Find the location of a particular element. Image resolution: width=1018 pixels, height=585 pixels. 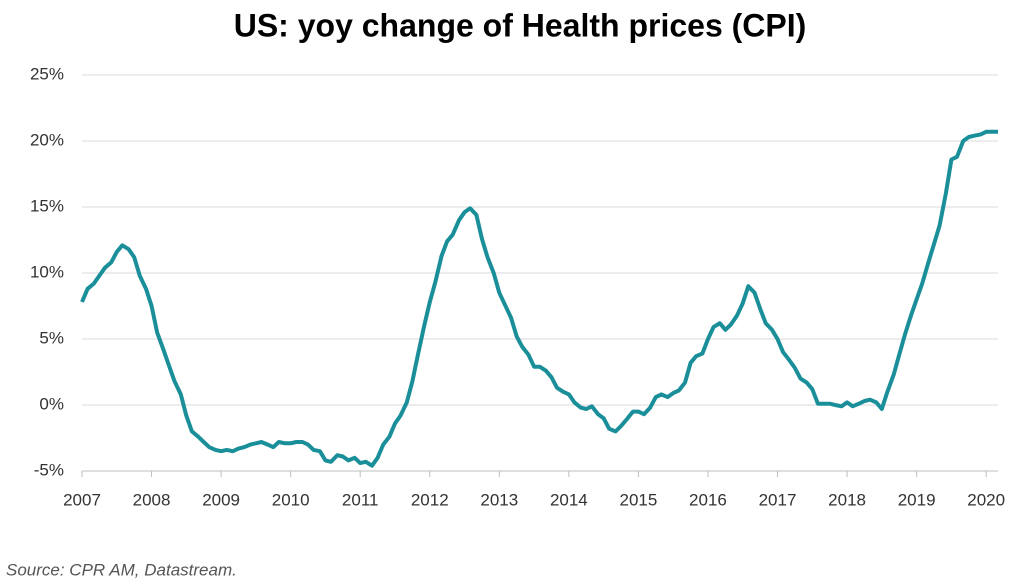

y-tick-label: 15% is located at coordinates (47, 205).